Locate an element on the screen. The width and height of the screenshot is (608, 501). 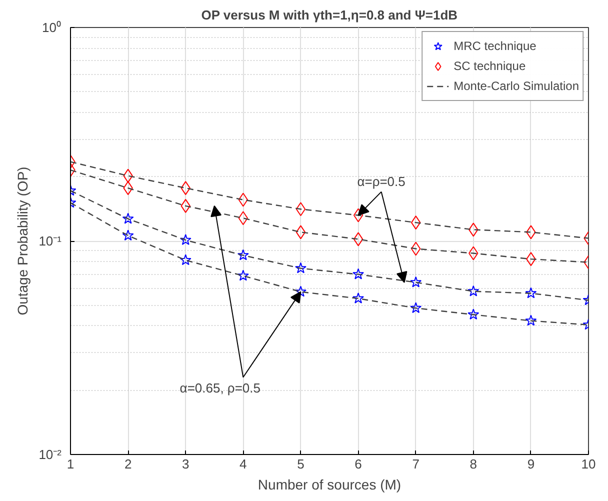
annotation: α=0.65, ρ=0.5 is located at coordinates (220, 388).